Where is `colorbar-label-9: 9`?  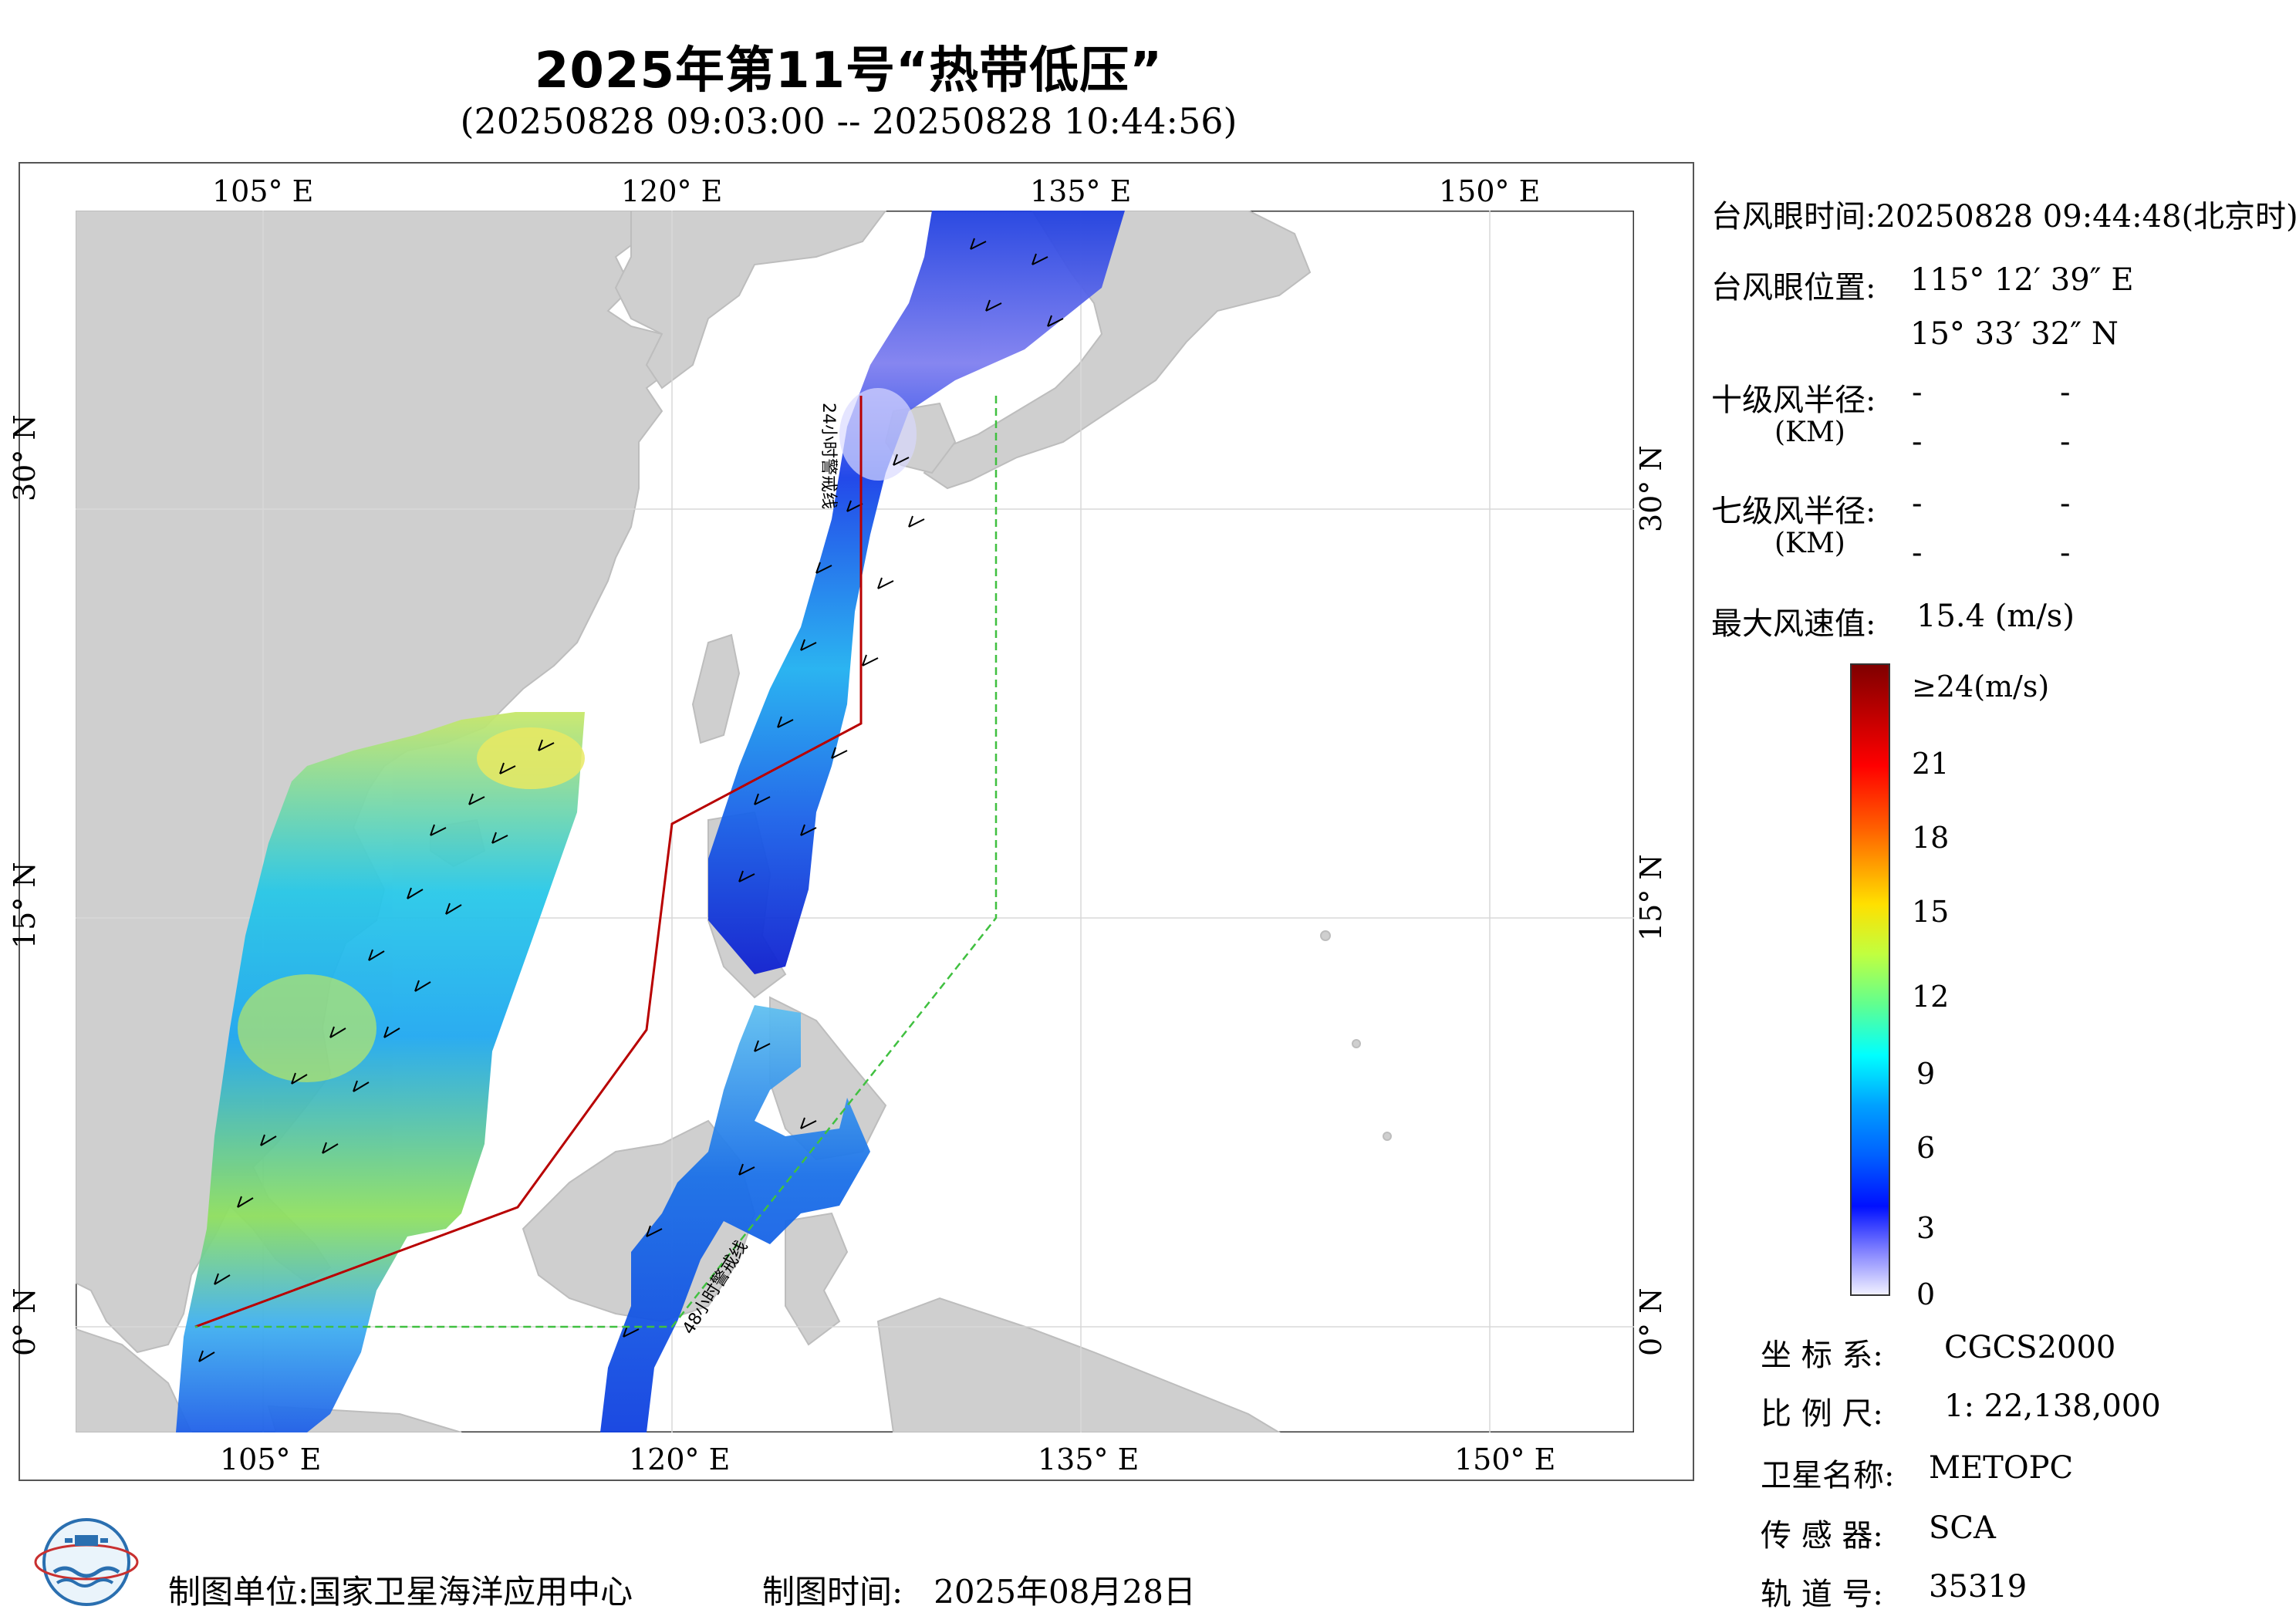
colorbar-label-9: 9 is located at coordinates (1926, 1074).